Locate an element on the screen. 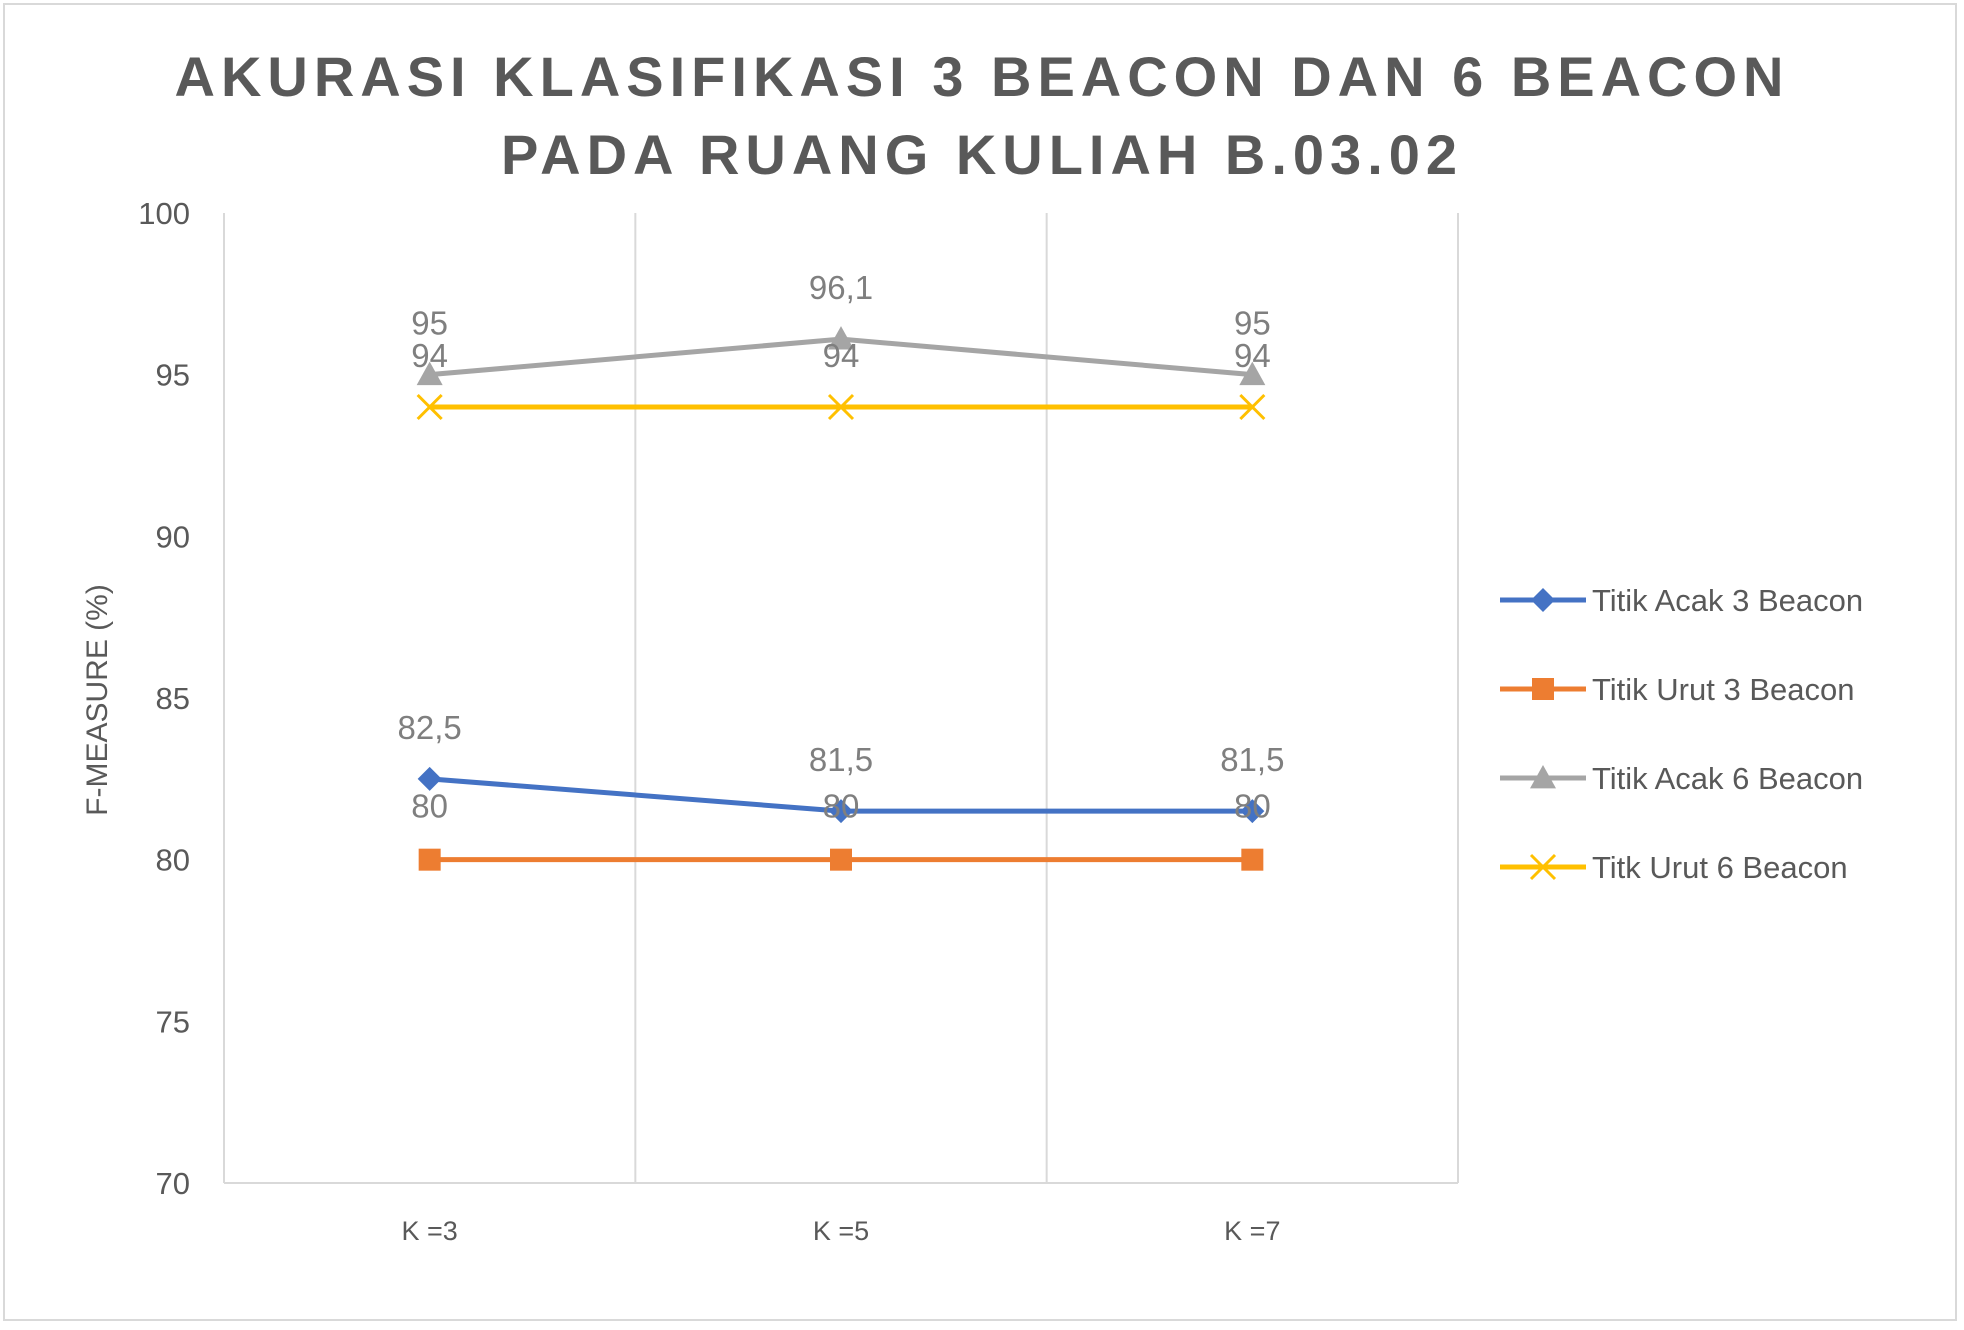  x-tick-label: K =3 is located at coordinates (430, 1231).